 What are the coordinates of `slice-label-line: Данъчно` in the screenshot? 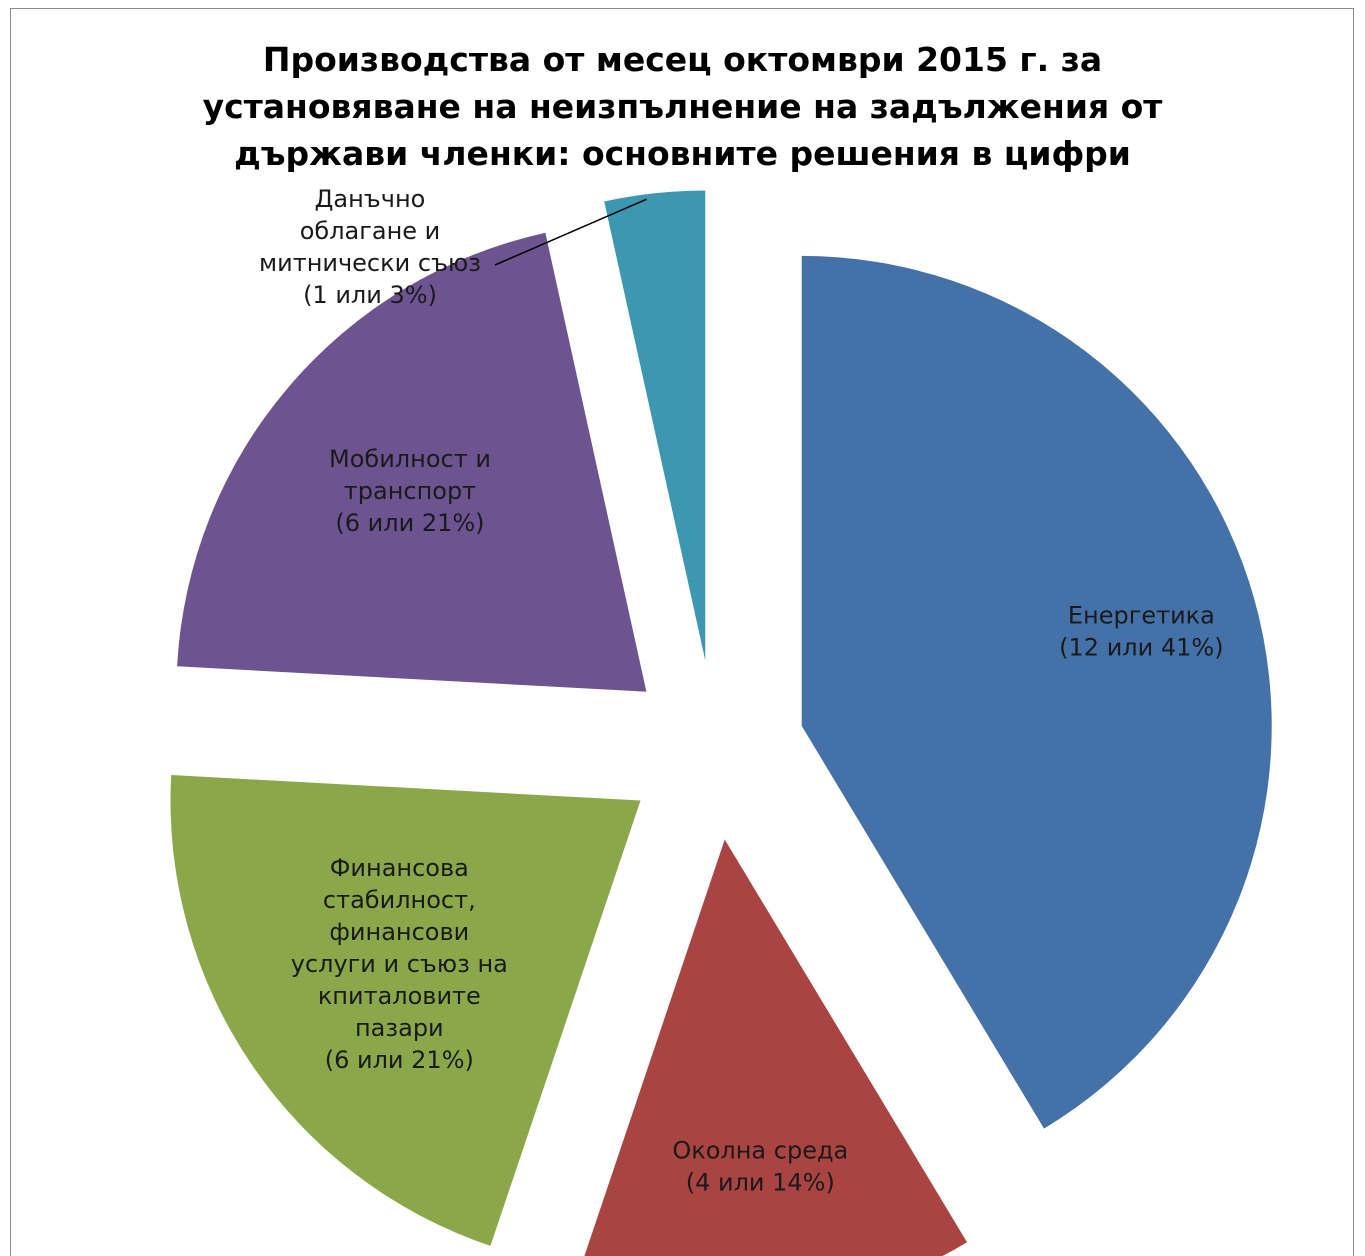 It's located at (370, 199).